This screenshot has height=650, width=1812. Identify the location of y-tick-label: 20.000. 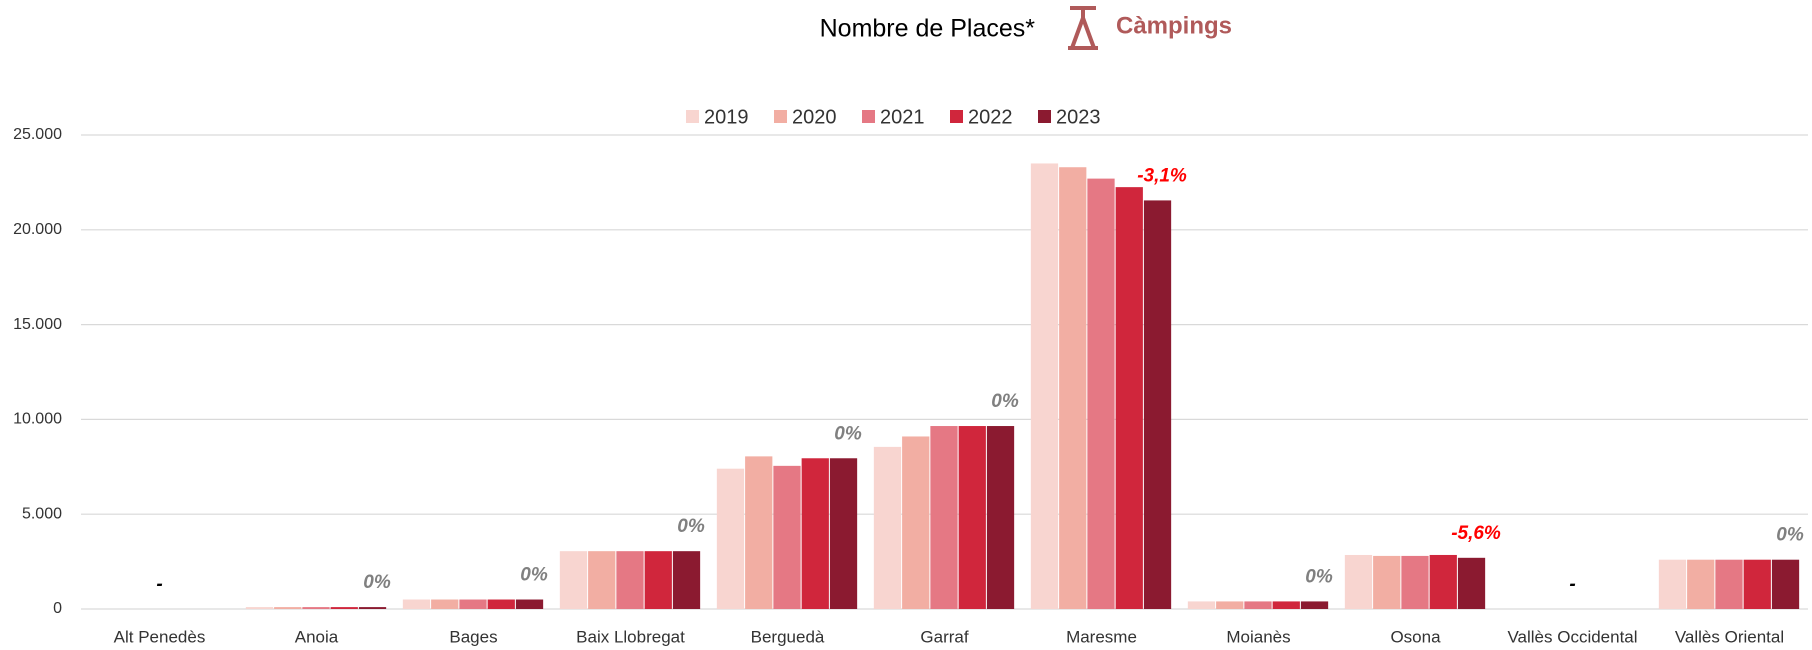
(37, 229).